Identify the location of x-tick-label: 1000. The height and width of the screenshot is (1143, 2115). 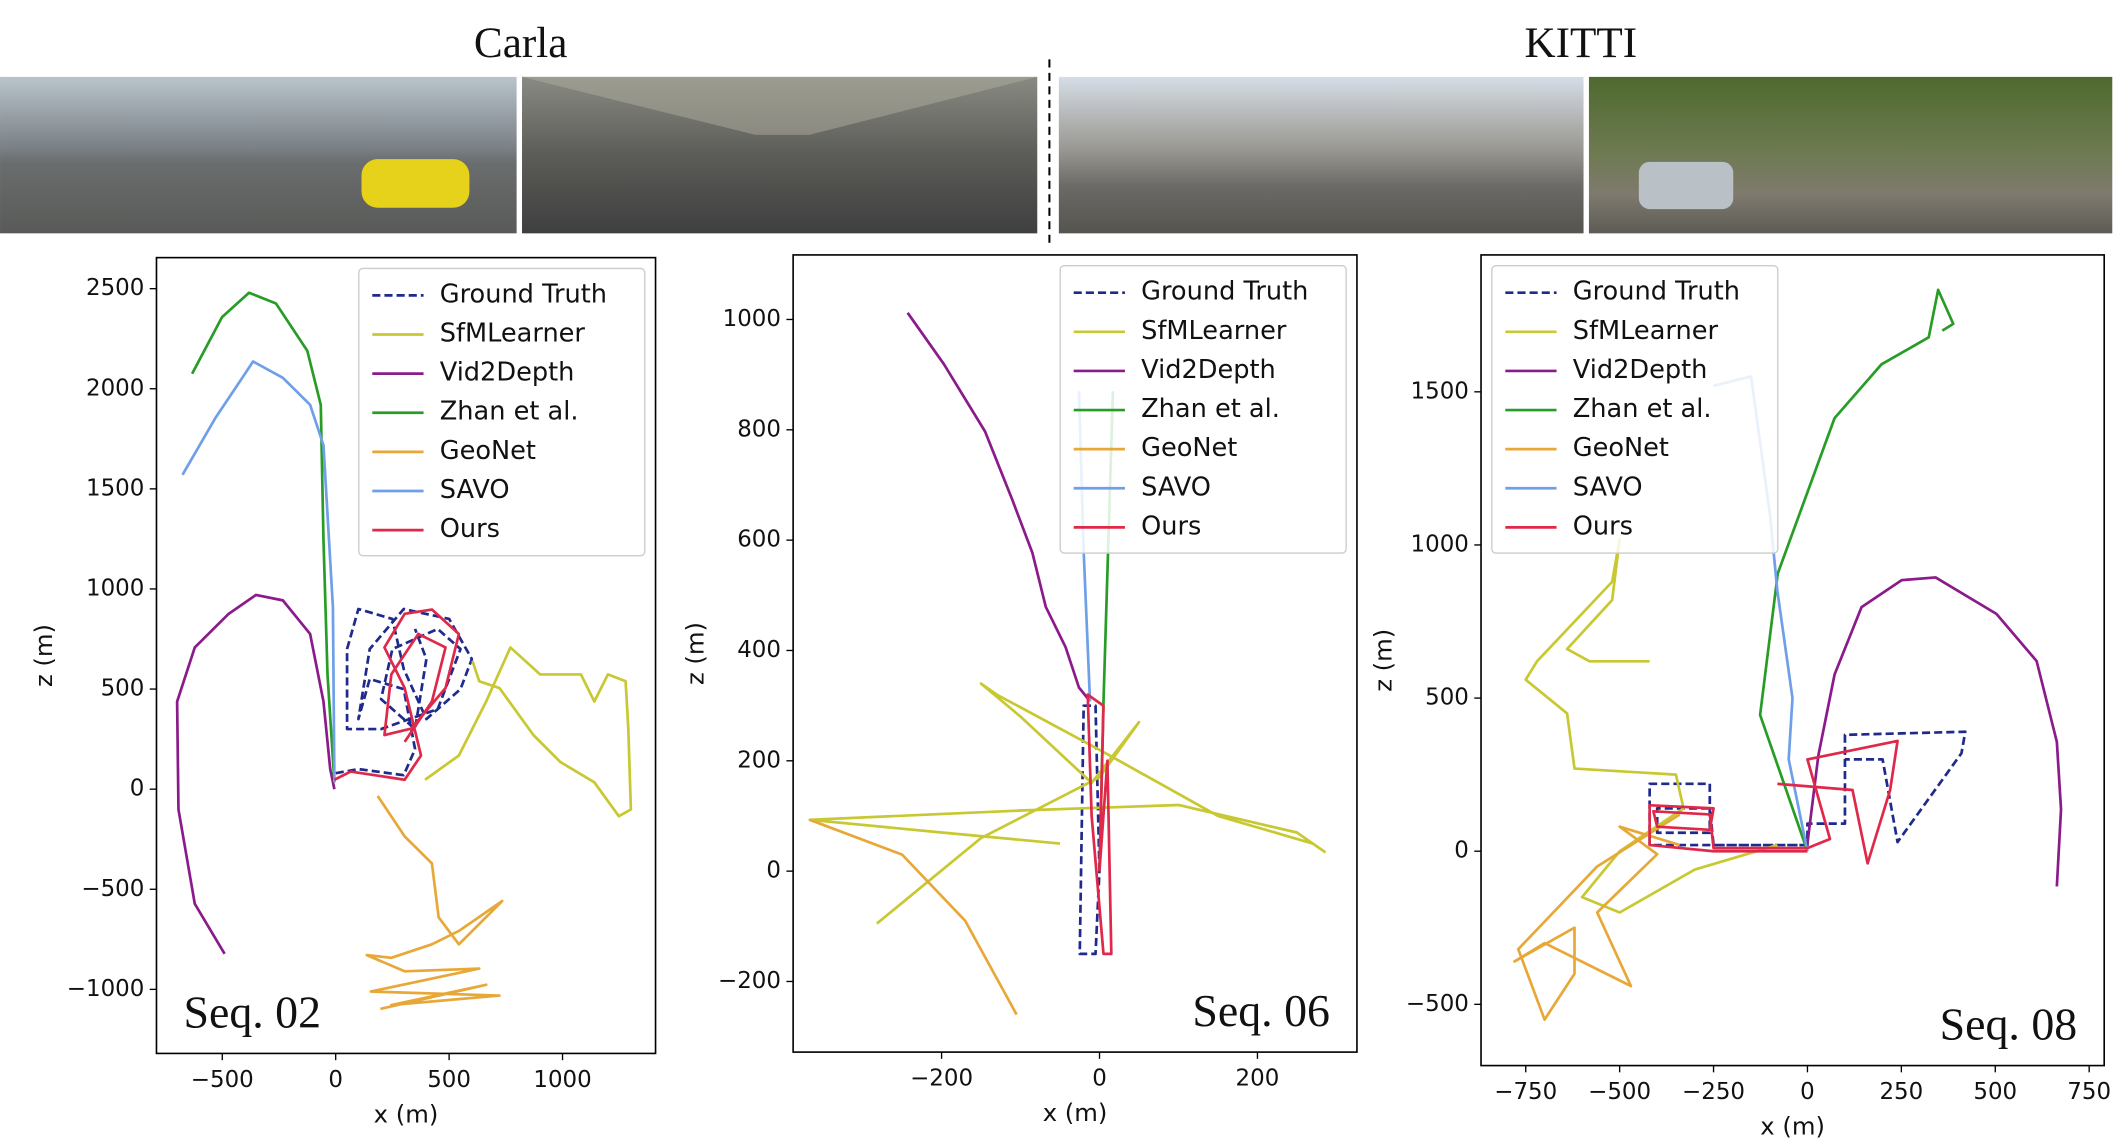
(562, 1080).